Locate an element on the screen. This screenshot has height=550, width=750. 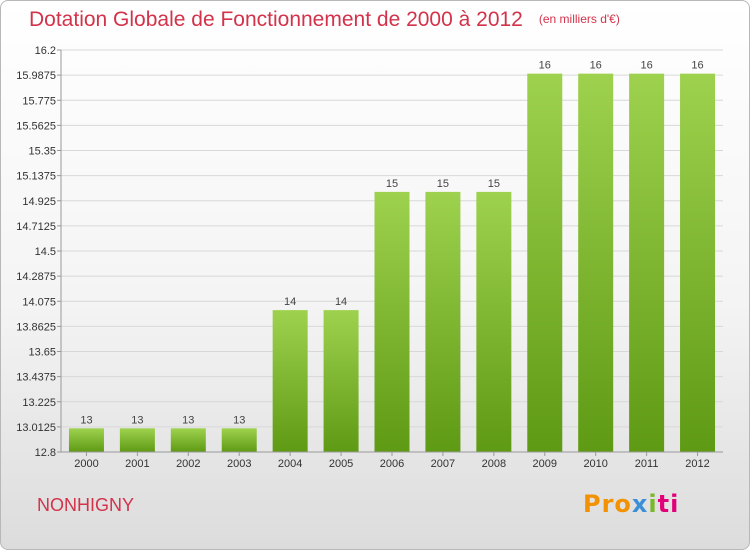
y-tick-label: 13.8625 is located at coordinates (36, 327).